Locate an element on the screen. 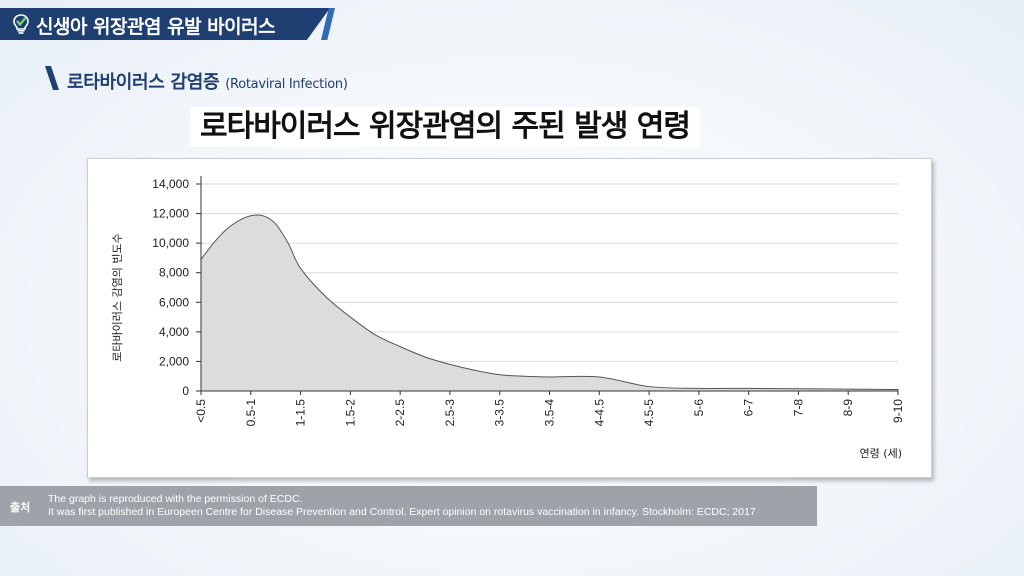 The height and width of the screenshot is (576, 1024). x-tick-label: 7-8 is located at coordinates (798, 408).